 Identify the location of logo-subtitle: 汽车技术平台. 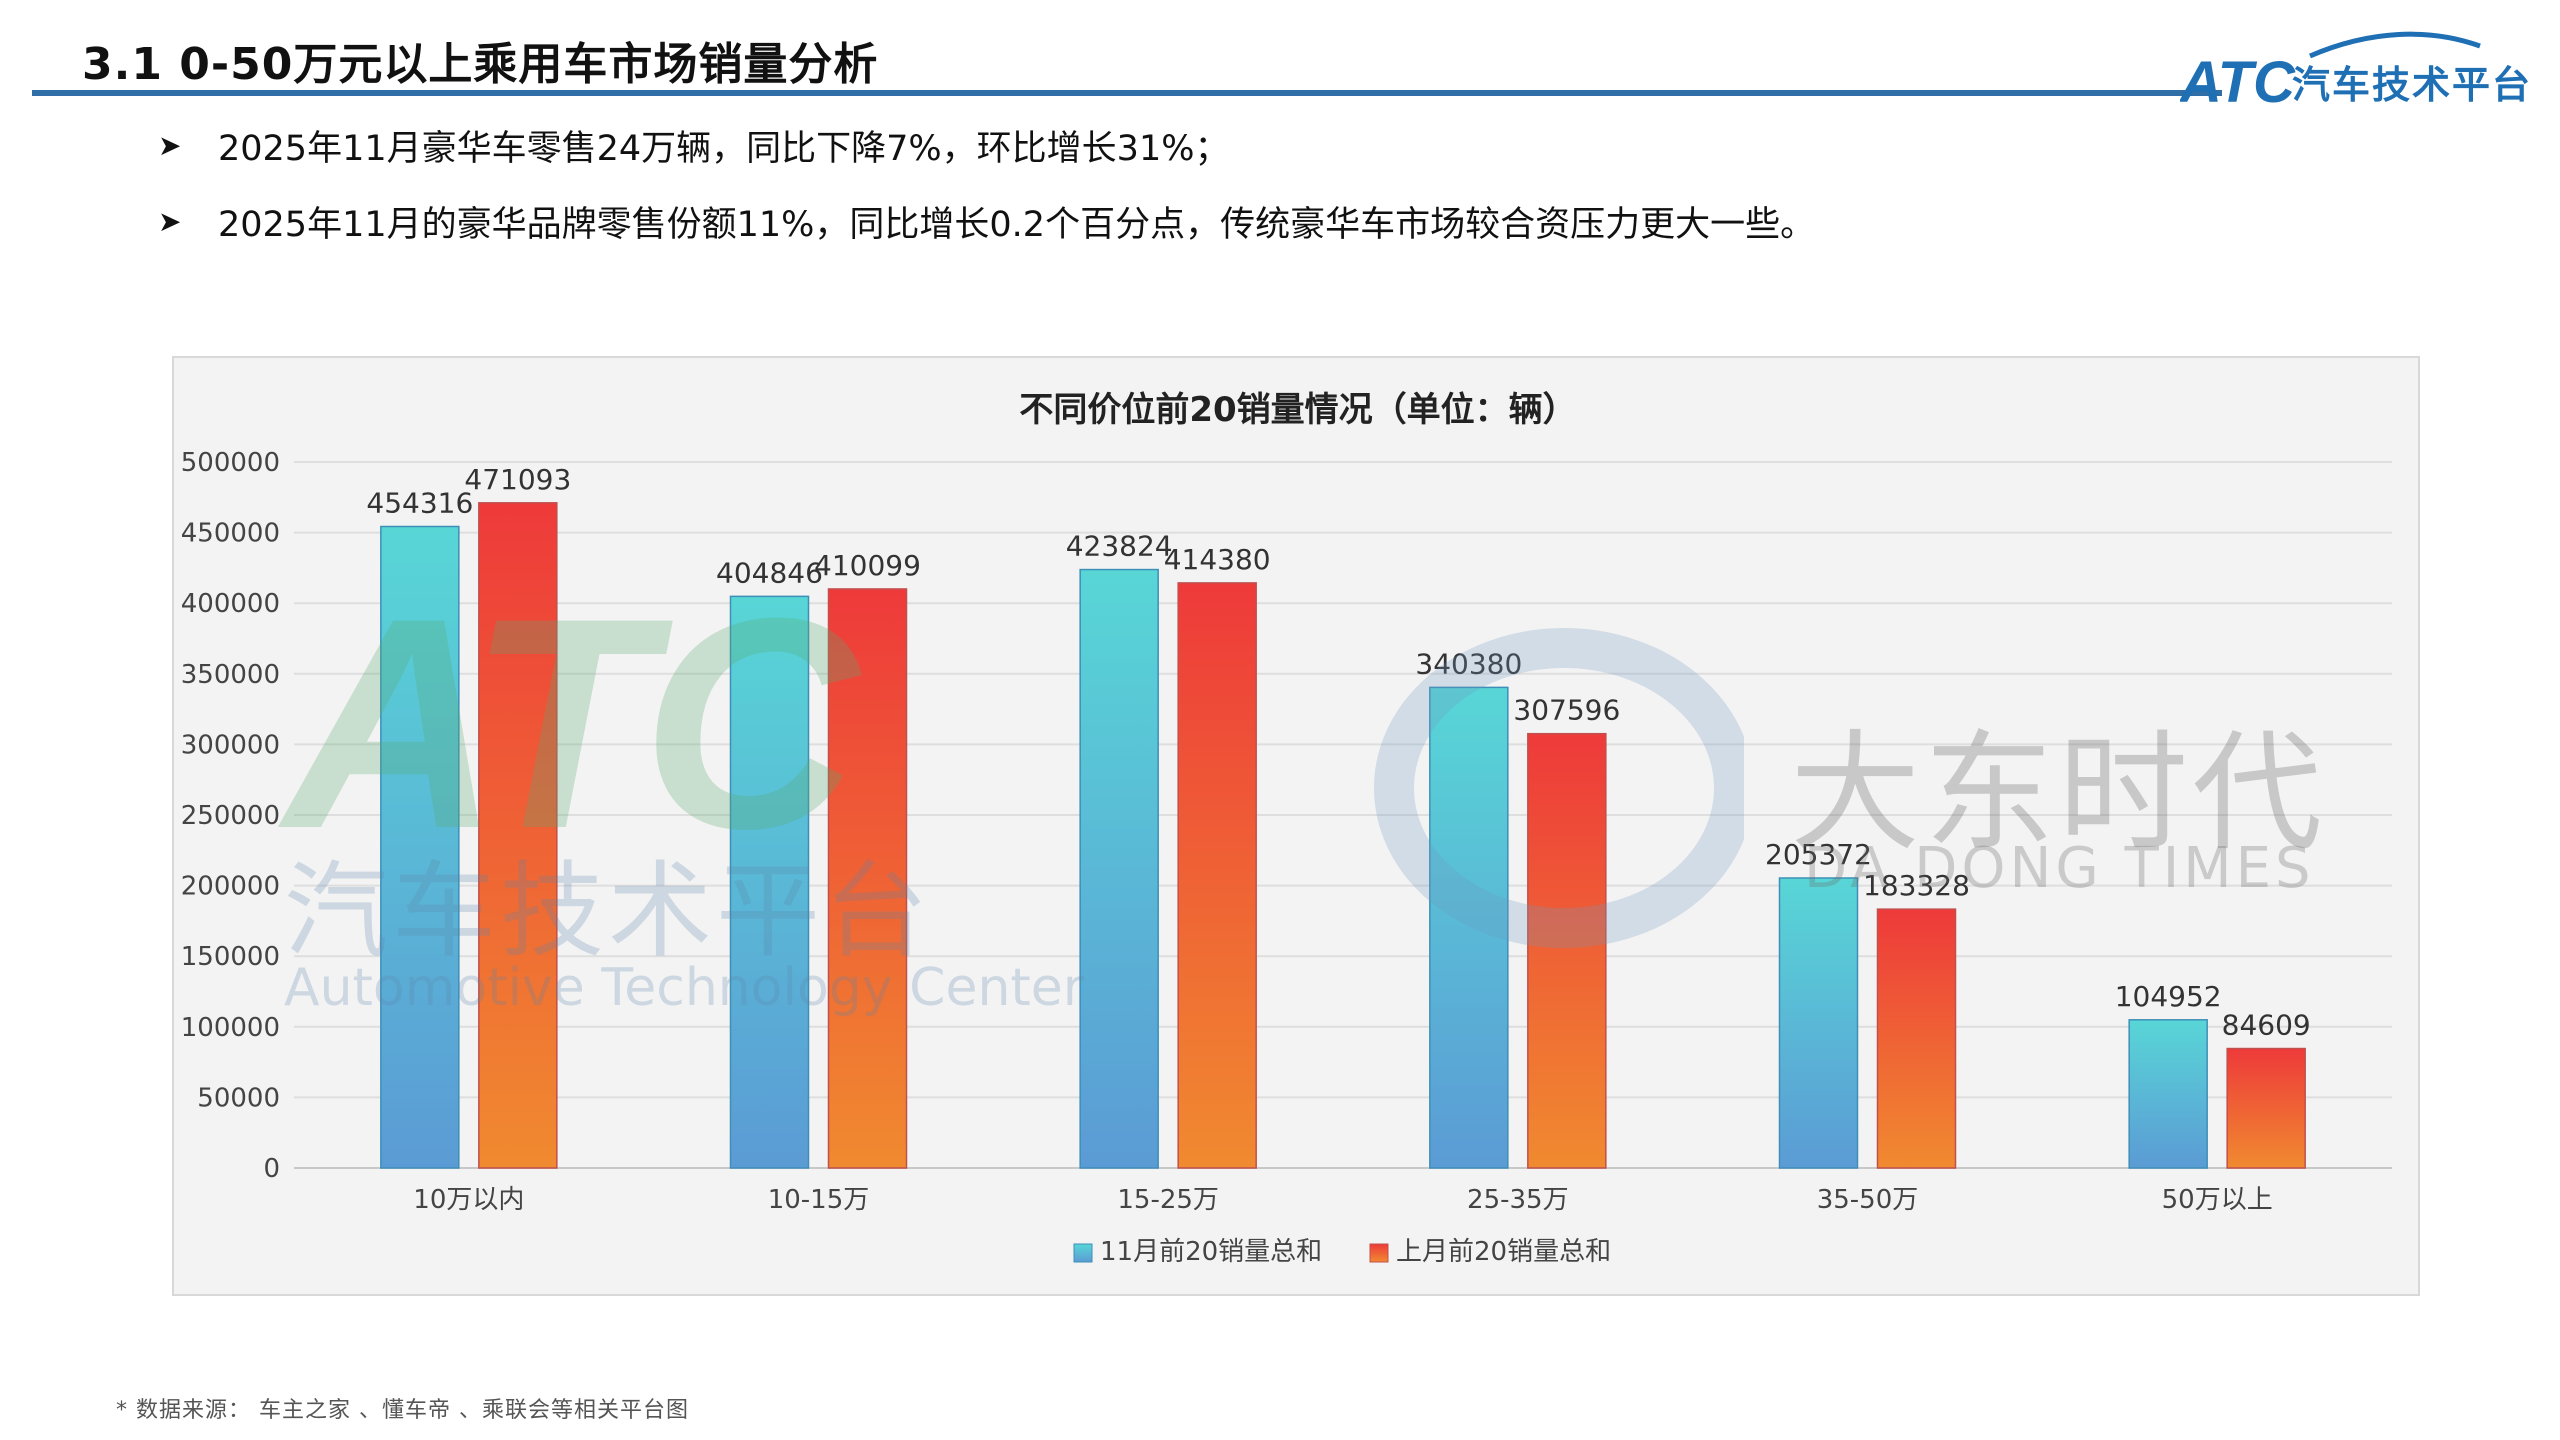
(2412, 85).